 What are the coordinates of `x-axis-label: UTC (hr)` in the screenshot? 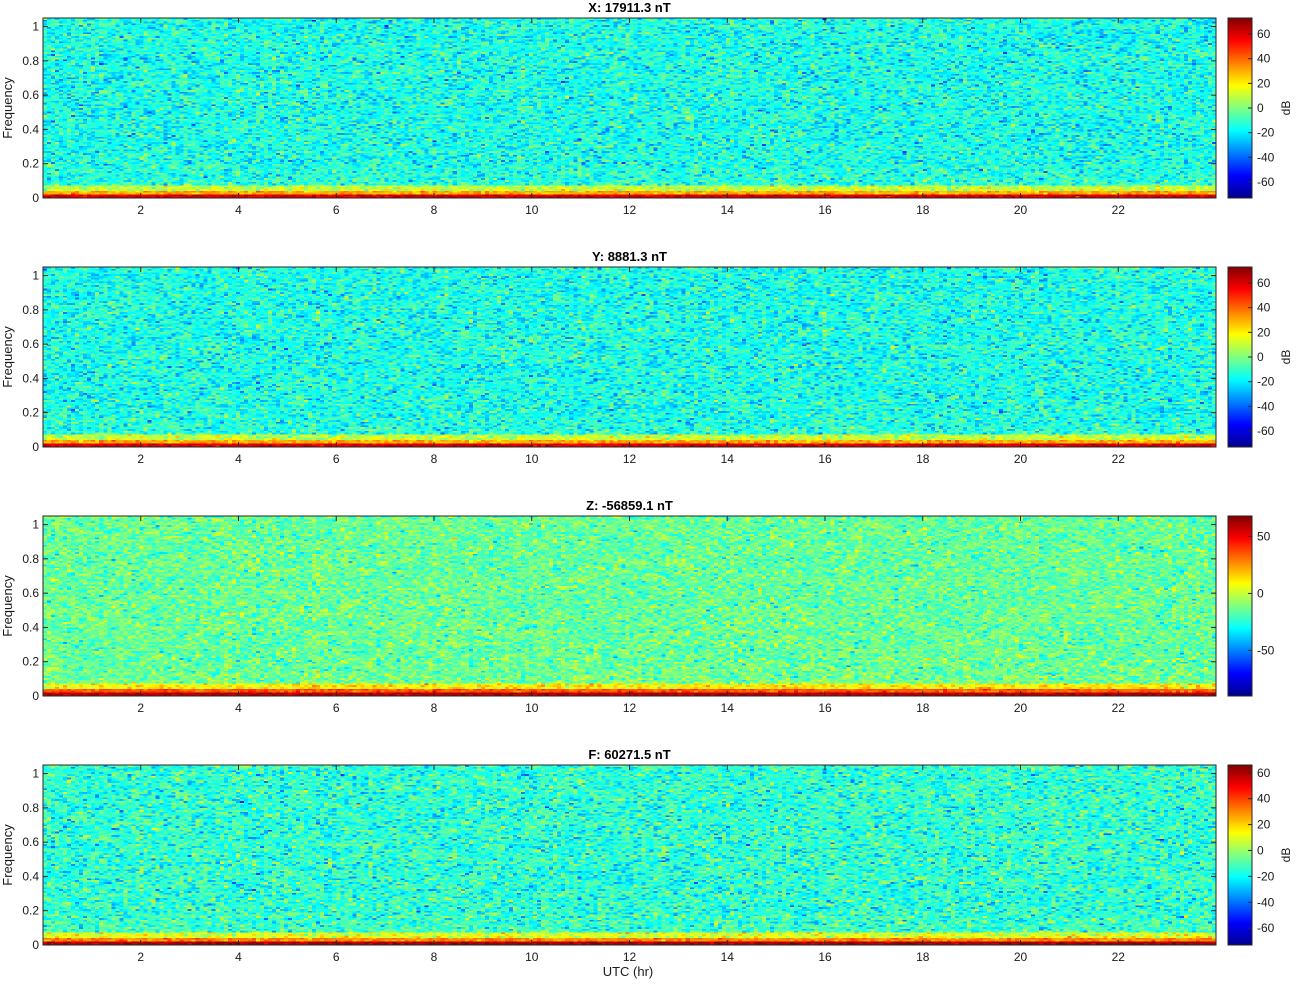 It's located at (628, 971).